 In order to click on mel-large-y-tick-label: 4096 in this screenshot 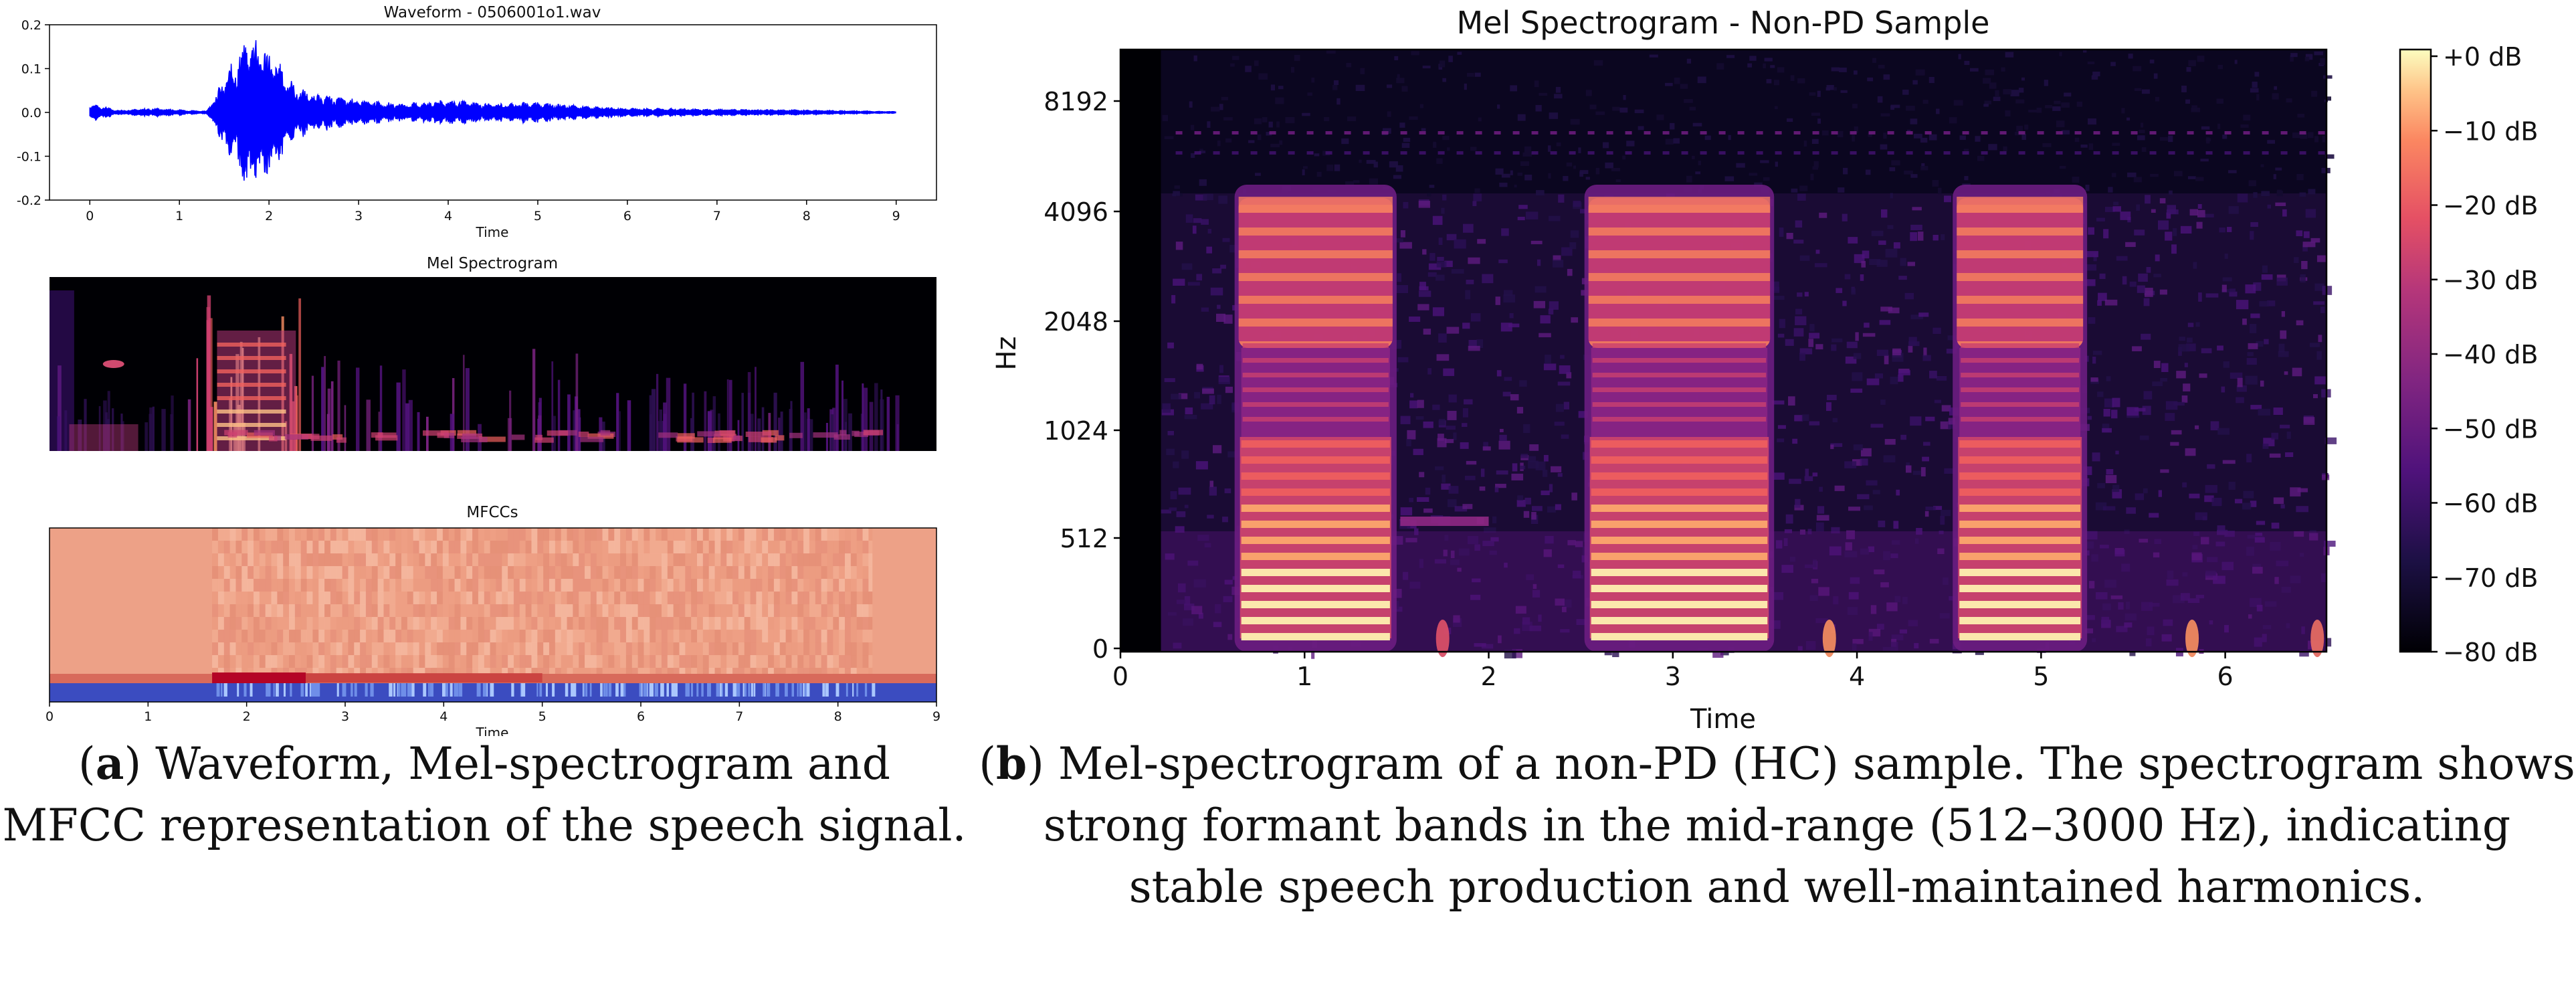, I will do `click(1076, 212)`.